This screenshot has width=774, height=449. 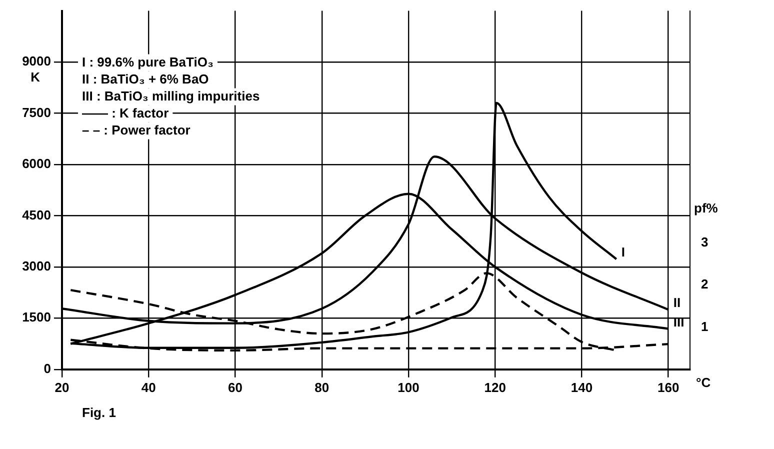 I want to click on y-tick-label: 1500, so click(x=36, y=317).